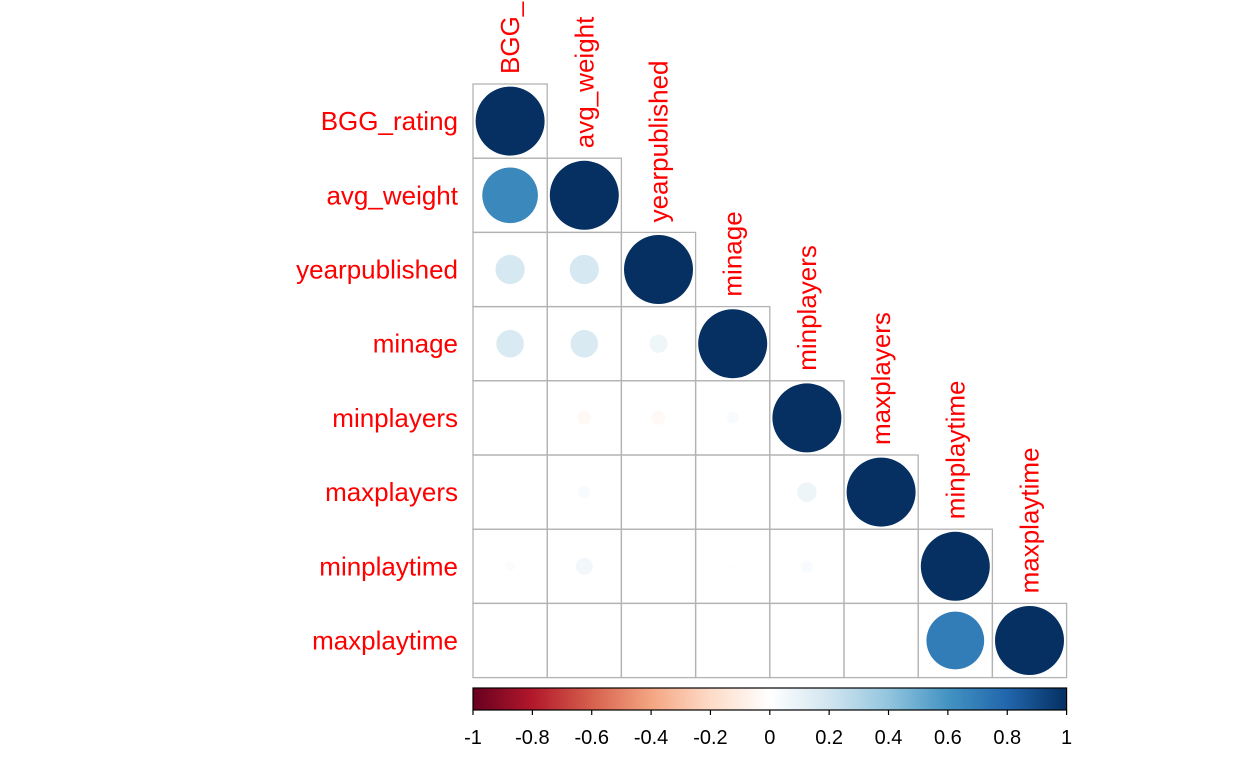 The height and width of the screenshot is (778, 1260). Describe the element at coordinates (1007, 738) in the screenshot. I see `colorbar-tick-label: 0.8` at that location.